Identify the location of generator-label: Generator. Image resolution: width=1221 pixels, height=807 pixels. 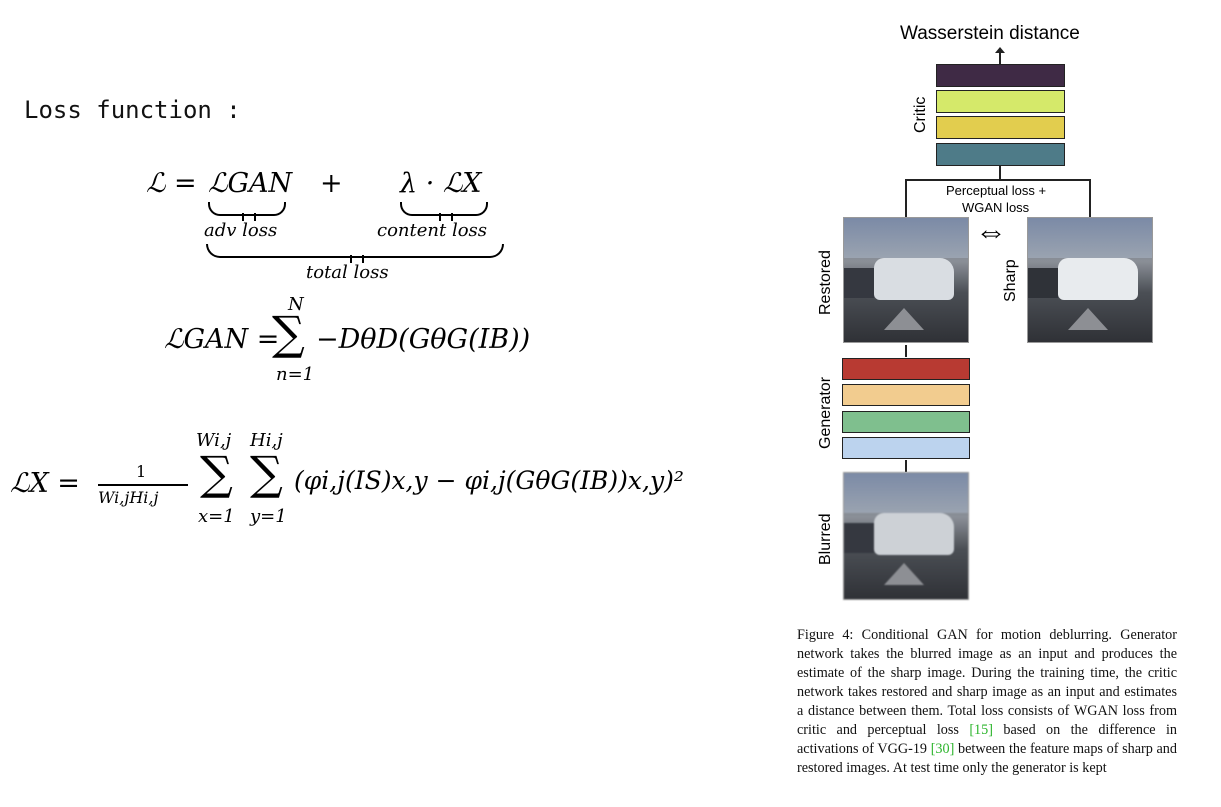
(825, 412).